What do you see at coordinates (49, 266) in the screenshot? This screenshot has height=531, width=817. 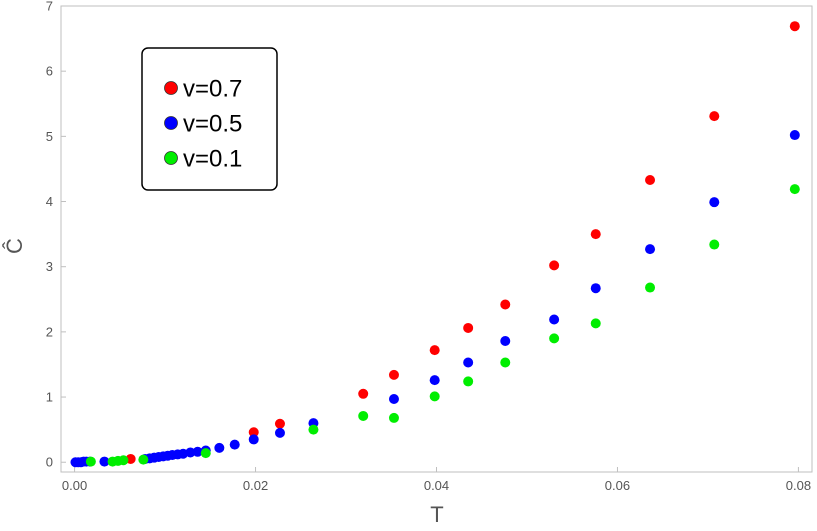 I see `y-tick-label: 3` at bounding box center [49, 266].